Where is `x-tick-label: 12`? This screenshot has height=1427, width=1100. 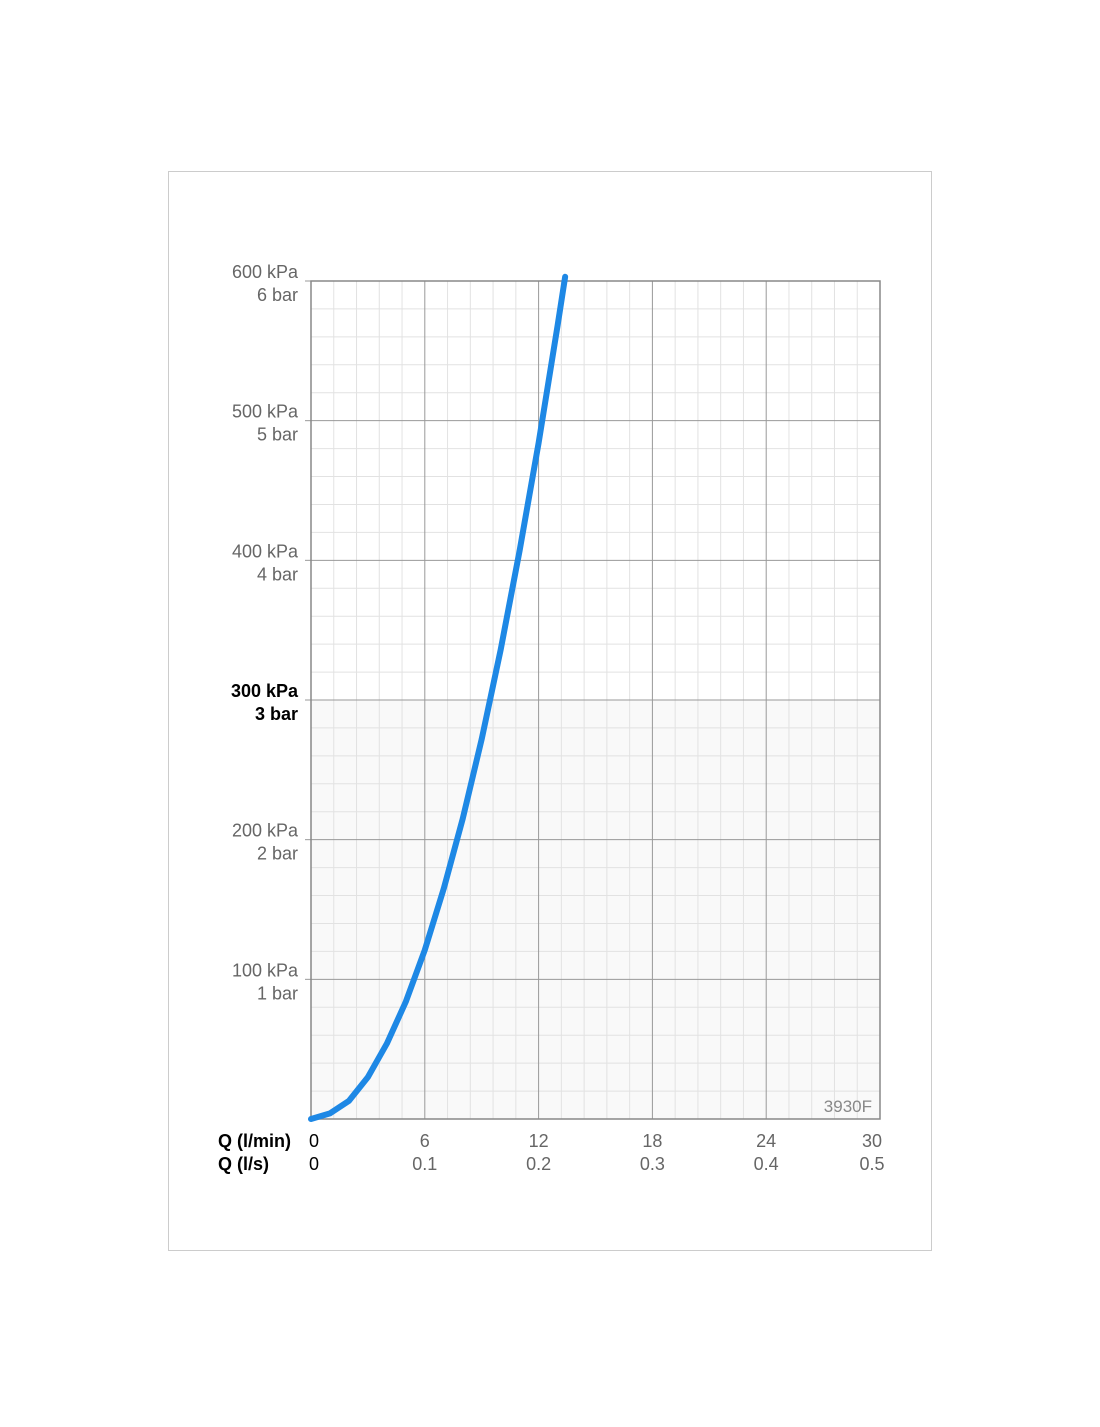 x-tick-label: 12 is located at coordinates (539, 1141).